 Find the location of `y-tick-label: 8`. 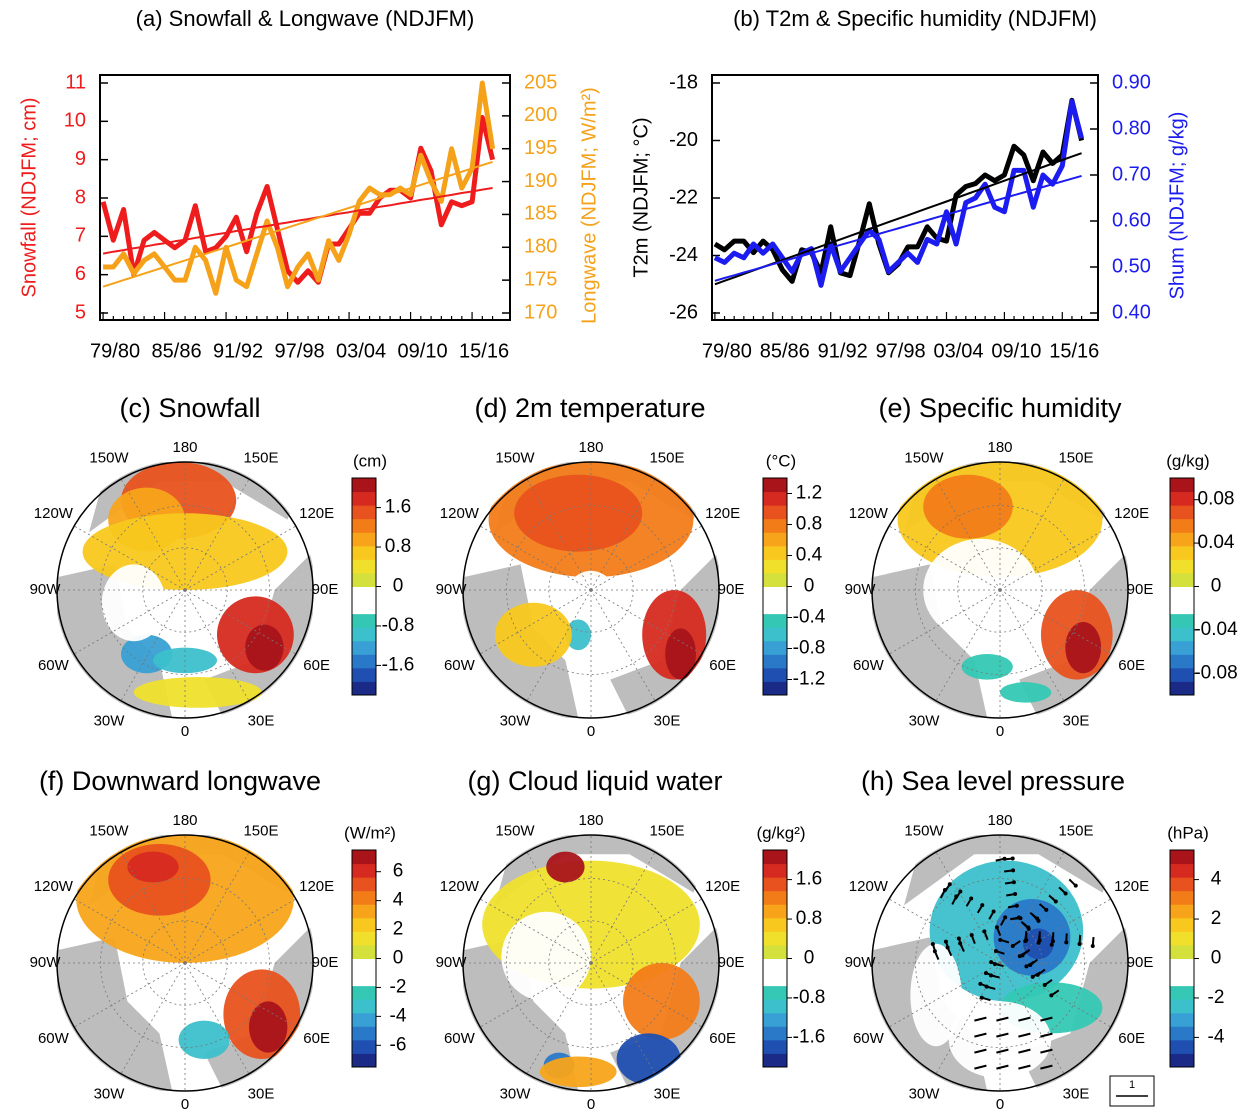

y-tick-label: 8 is located at coordinates (80, 197).